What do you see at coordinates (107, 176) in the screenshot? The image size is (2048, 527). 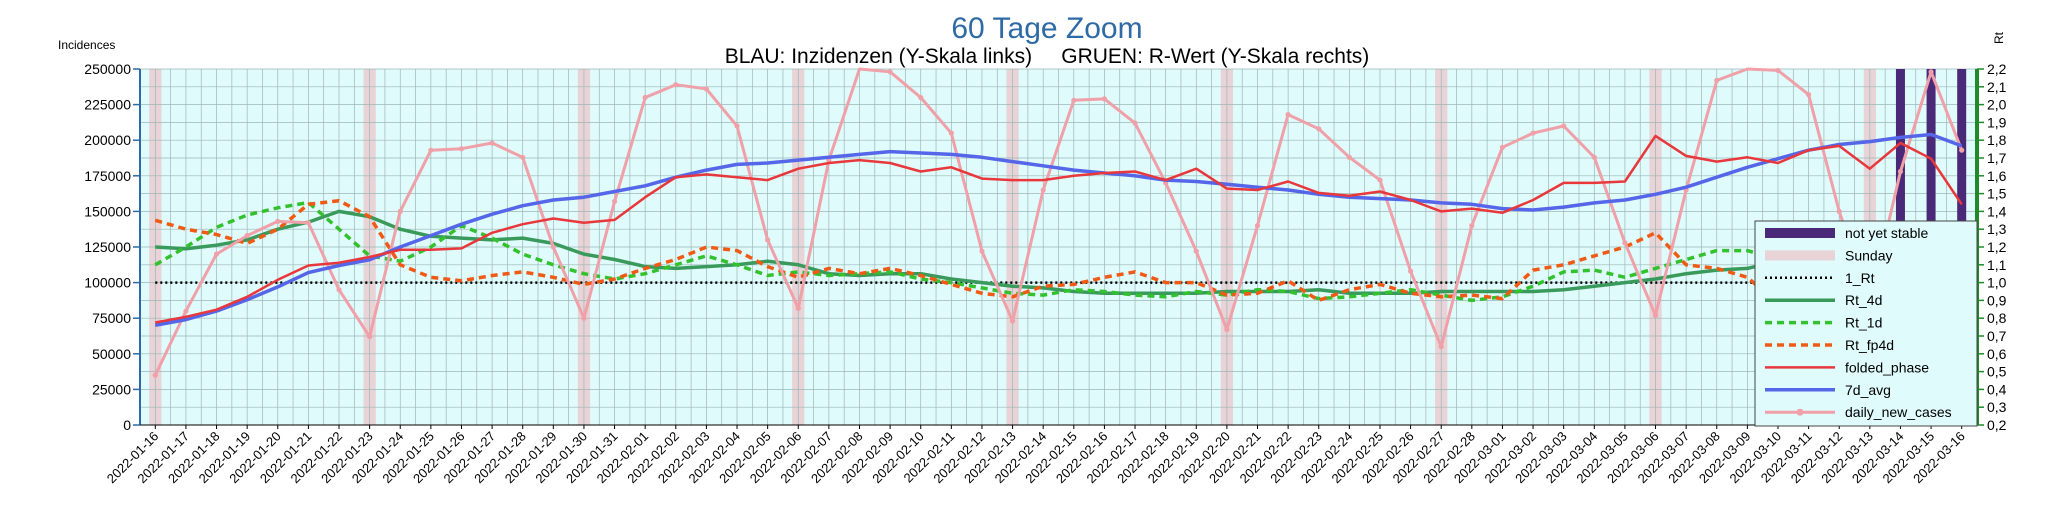 I see `left-tick-label: 175000` at bounding box center [107, 176].